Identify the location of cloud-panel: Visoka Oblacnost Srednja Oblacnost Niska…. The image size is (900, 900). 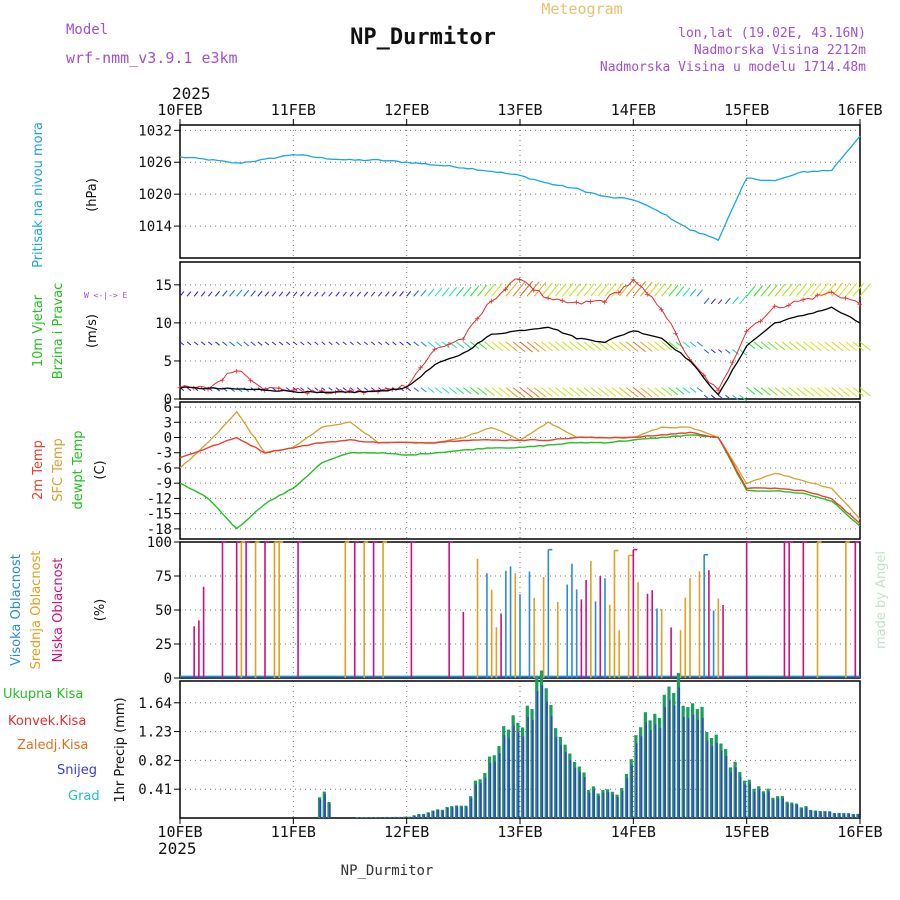
(449, 610).